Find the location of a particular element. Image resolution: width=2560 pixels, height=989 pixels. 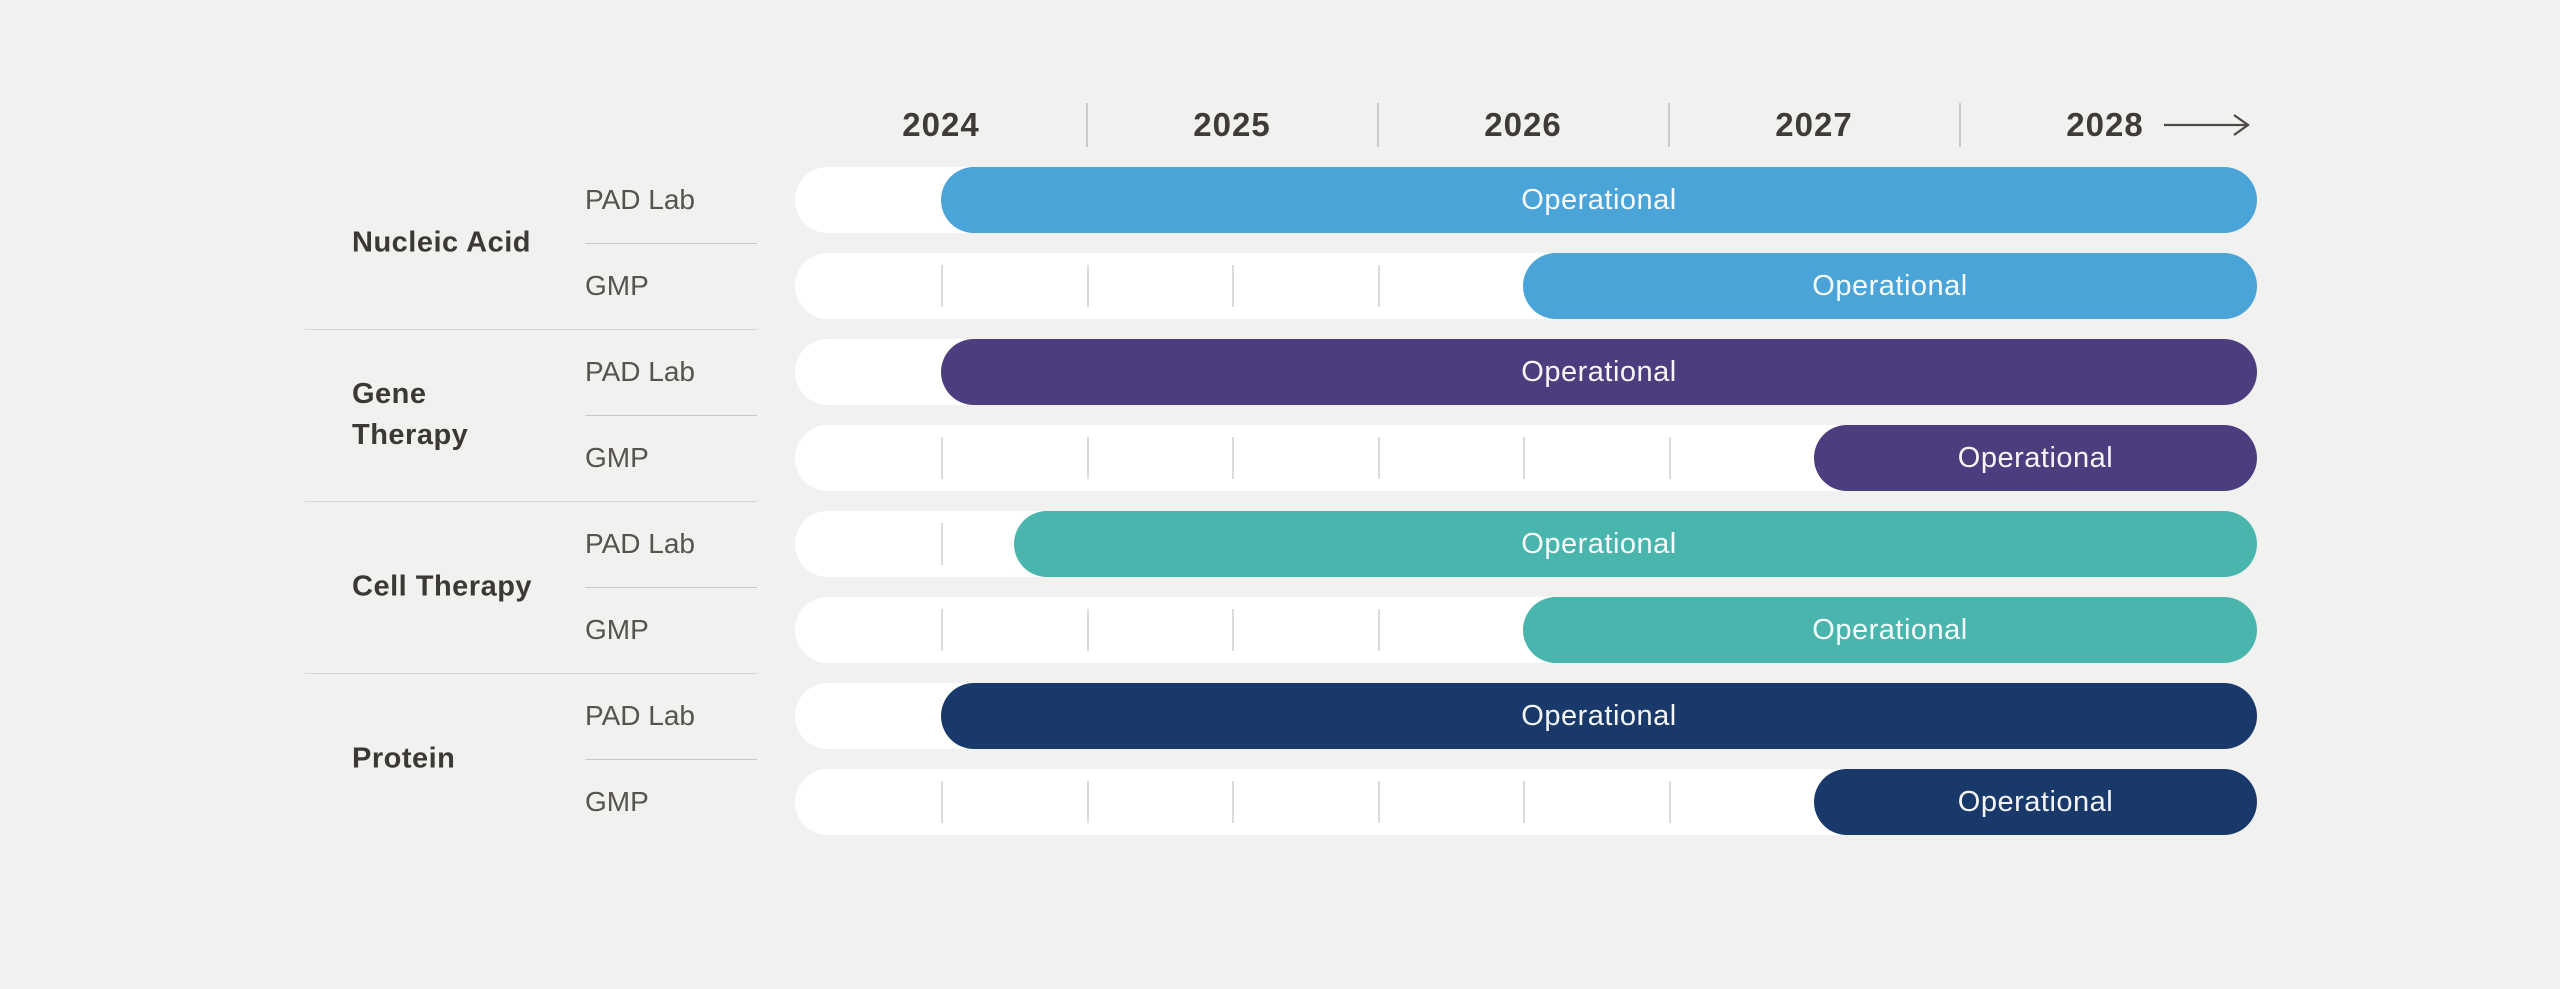

year-label: 2025 is located at coordinates (1232, 124).